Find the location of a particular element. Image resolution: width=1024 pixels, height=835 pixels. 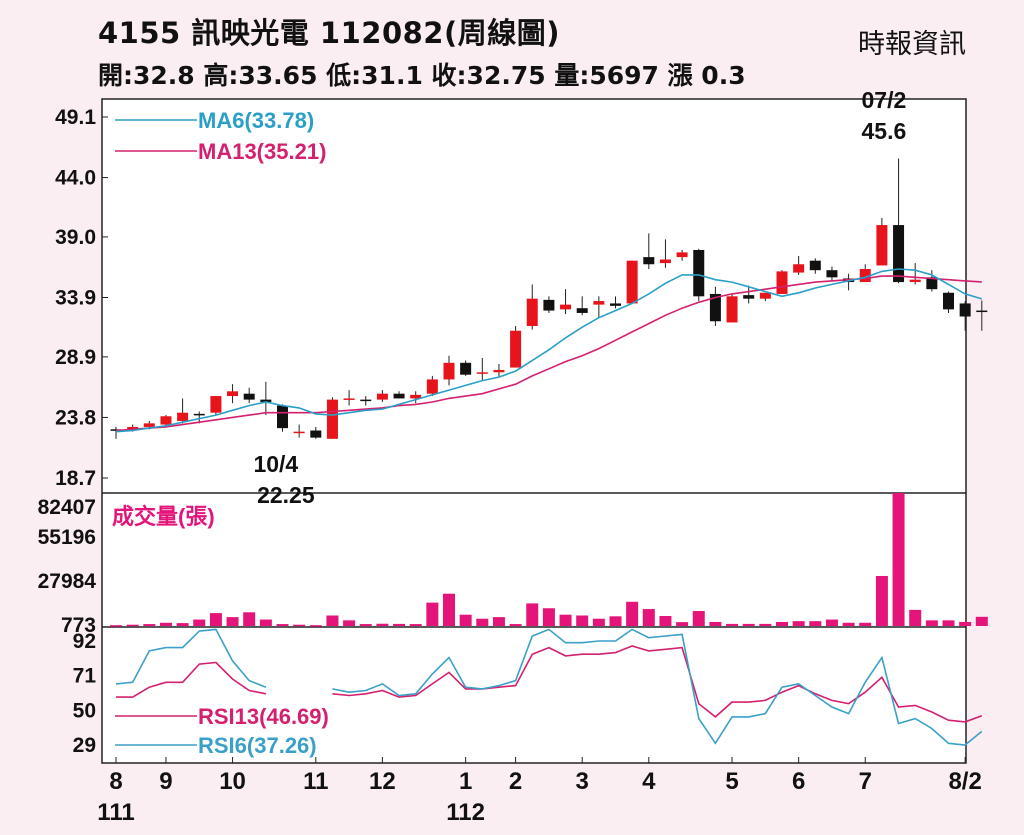

legend-rsi13: RSI13(46.69) is located at coordinates (263, 716).